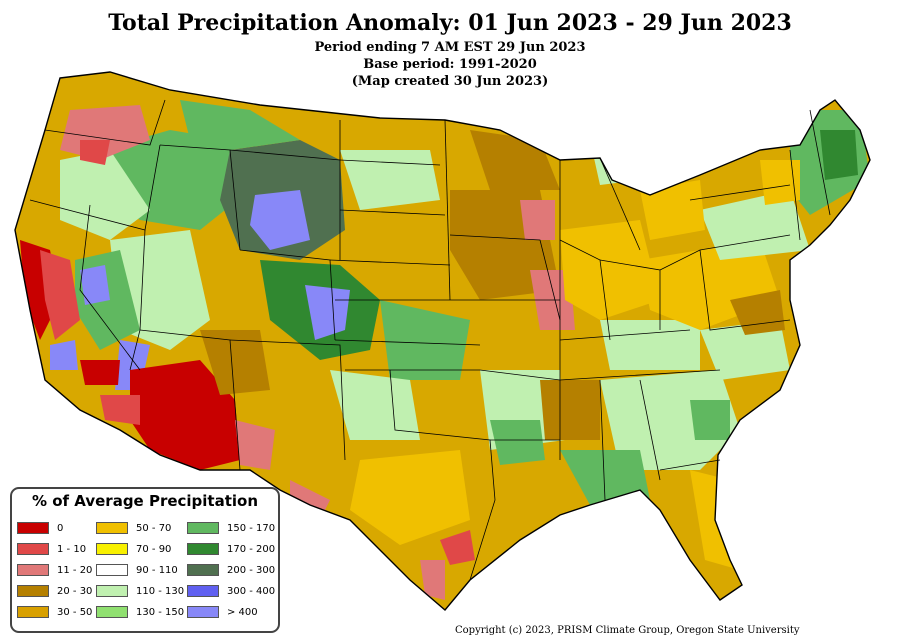  What do you see at coordinates (251, 591) in the screenshot?
I see `legend-label: 300 - 400` at bounding box center [251, 591].